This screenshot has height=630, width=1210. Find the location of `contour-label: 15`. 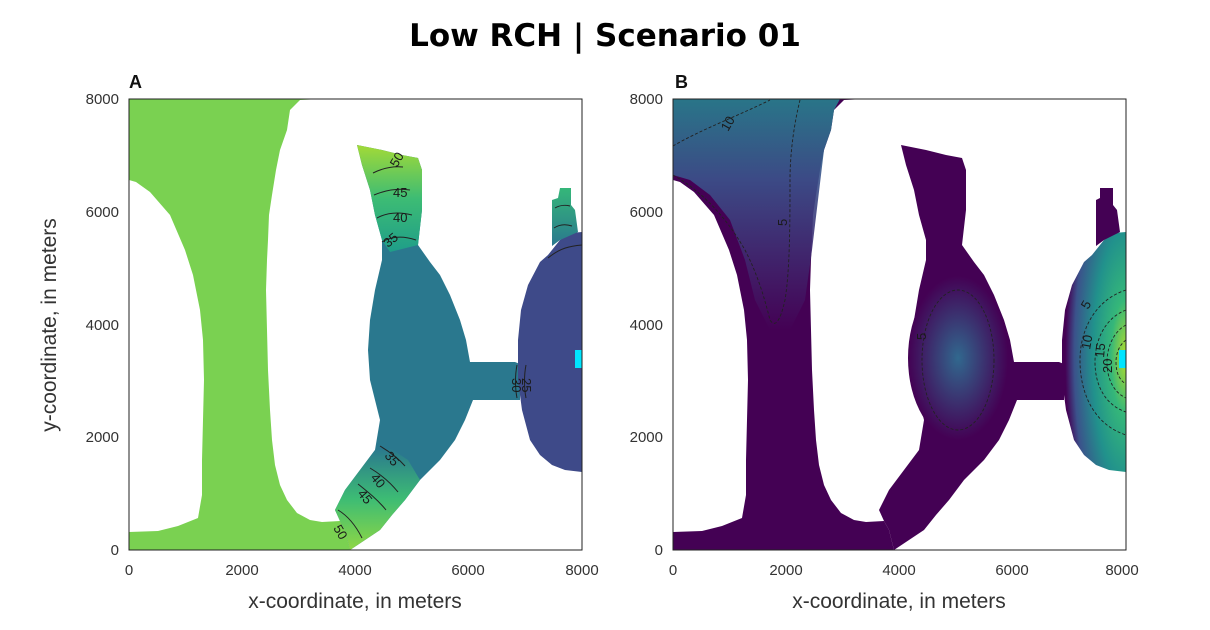

contour-label: 15 is located at coordinates (1100, 351).